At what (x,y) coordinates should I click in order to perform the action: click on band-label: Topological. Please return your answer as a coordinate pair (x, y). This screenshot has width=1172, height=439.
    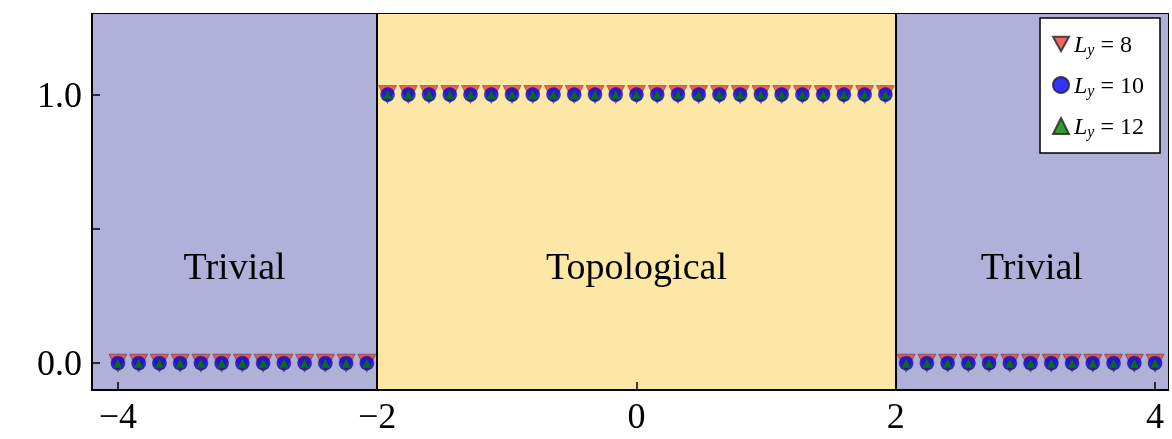
    Looking at the image, I should click on (636, 265).